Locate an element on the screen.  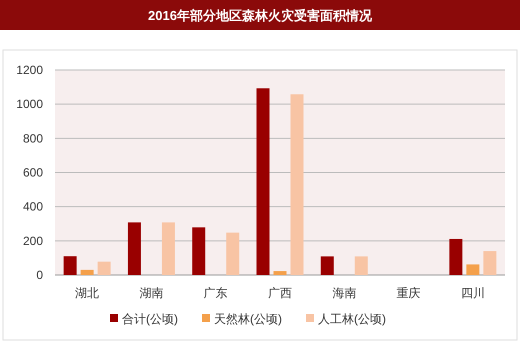
x-tick-label: 广西 is located at coordinates (280, 293).